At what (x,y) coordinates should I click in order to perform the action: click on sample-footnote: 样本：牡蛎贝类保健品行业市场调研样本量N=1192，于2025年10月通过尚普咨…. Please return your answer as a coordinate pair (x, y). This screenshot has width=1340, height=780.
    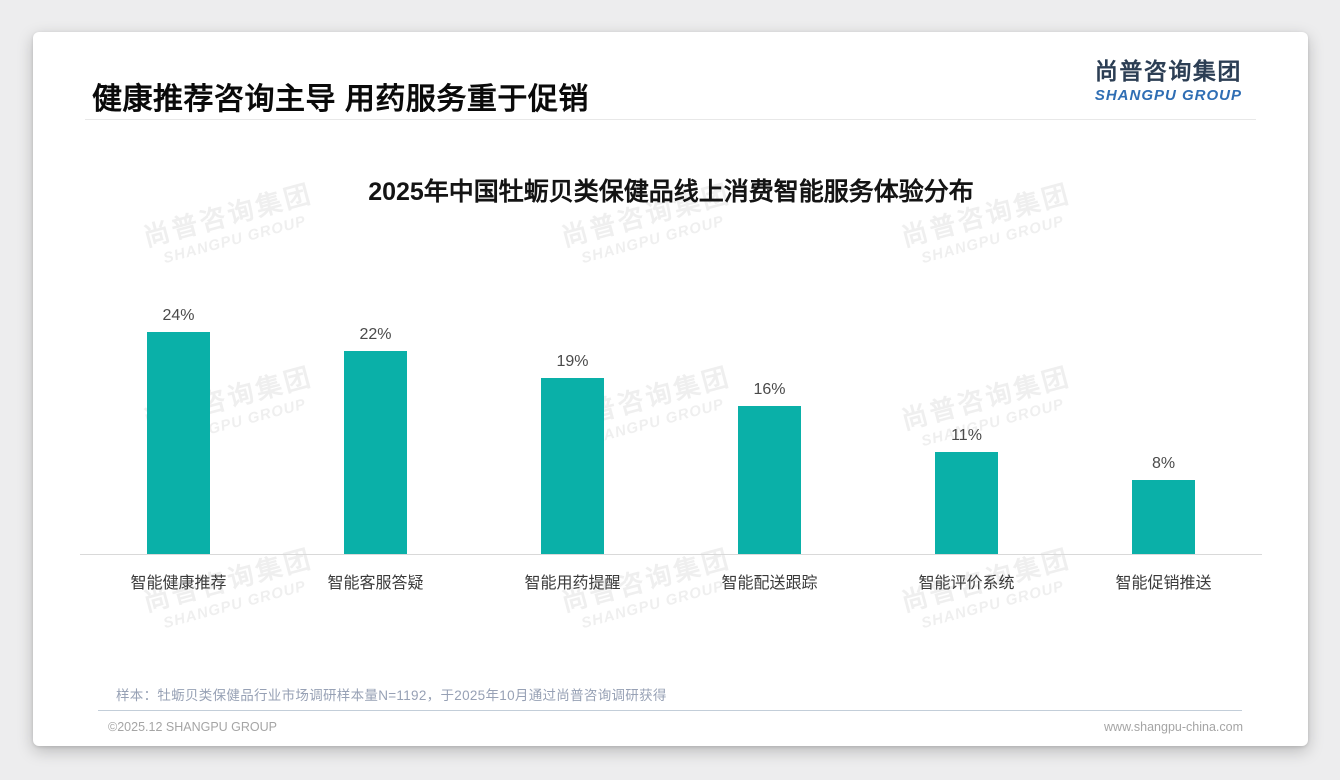
    Looking at the image, I should click on (391, 695).